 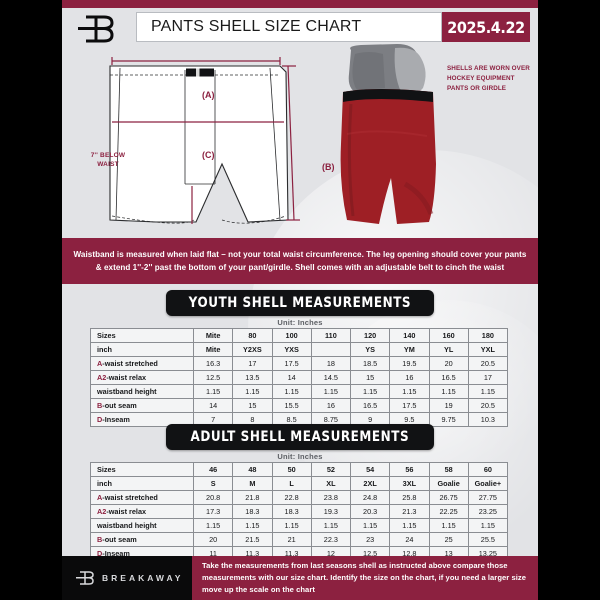 I want to click on page-title-text: PANTS SHELL SIZE CHART, so click(x=256, y=26).